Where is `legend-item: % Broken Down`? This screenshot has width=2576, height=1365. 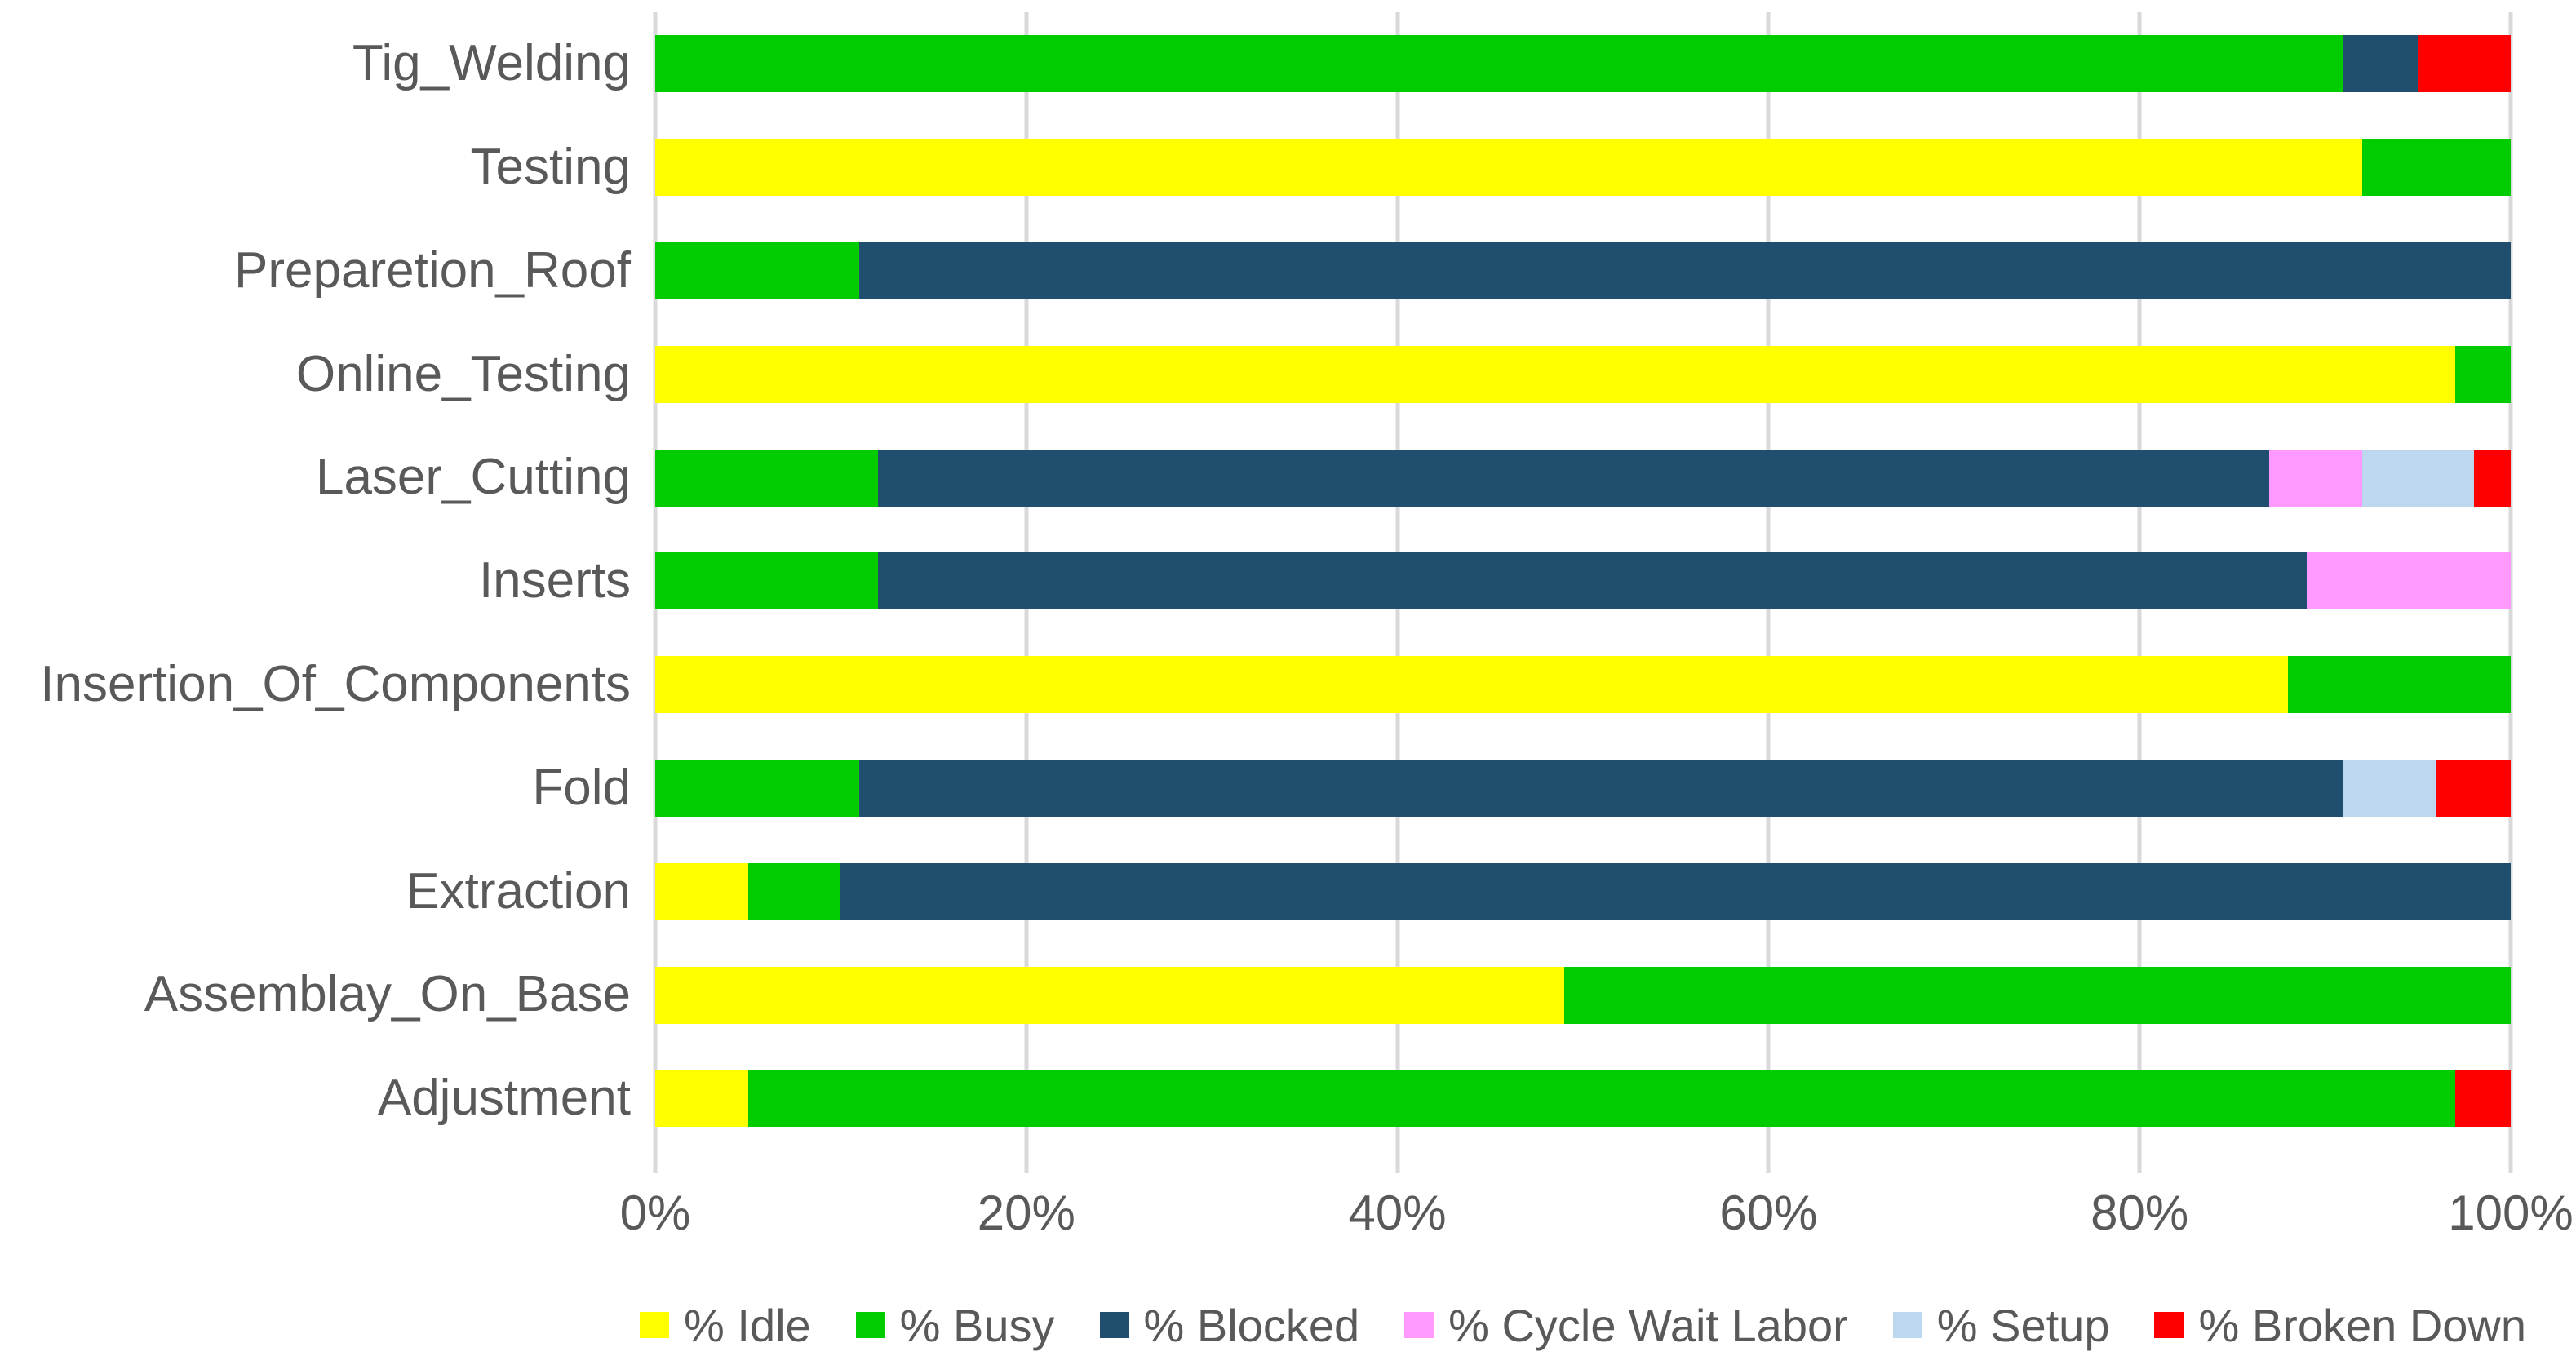 legend-item: % Broken Down is located at coordinates (2340, 1325).